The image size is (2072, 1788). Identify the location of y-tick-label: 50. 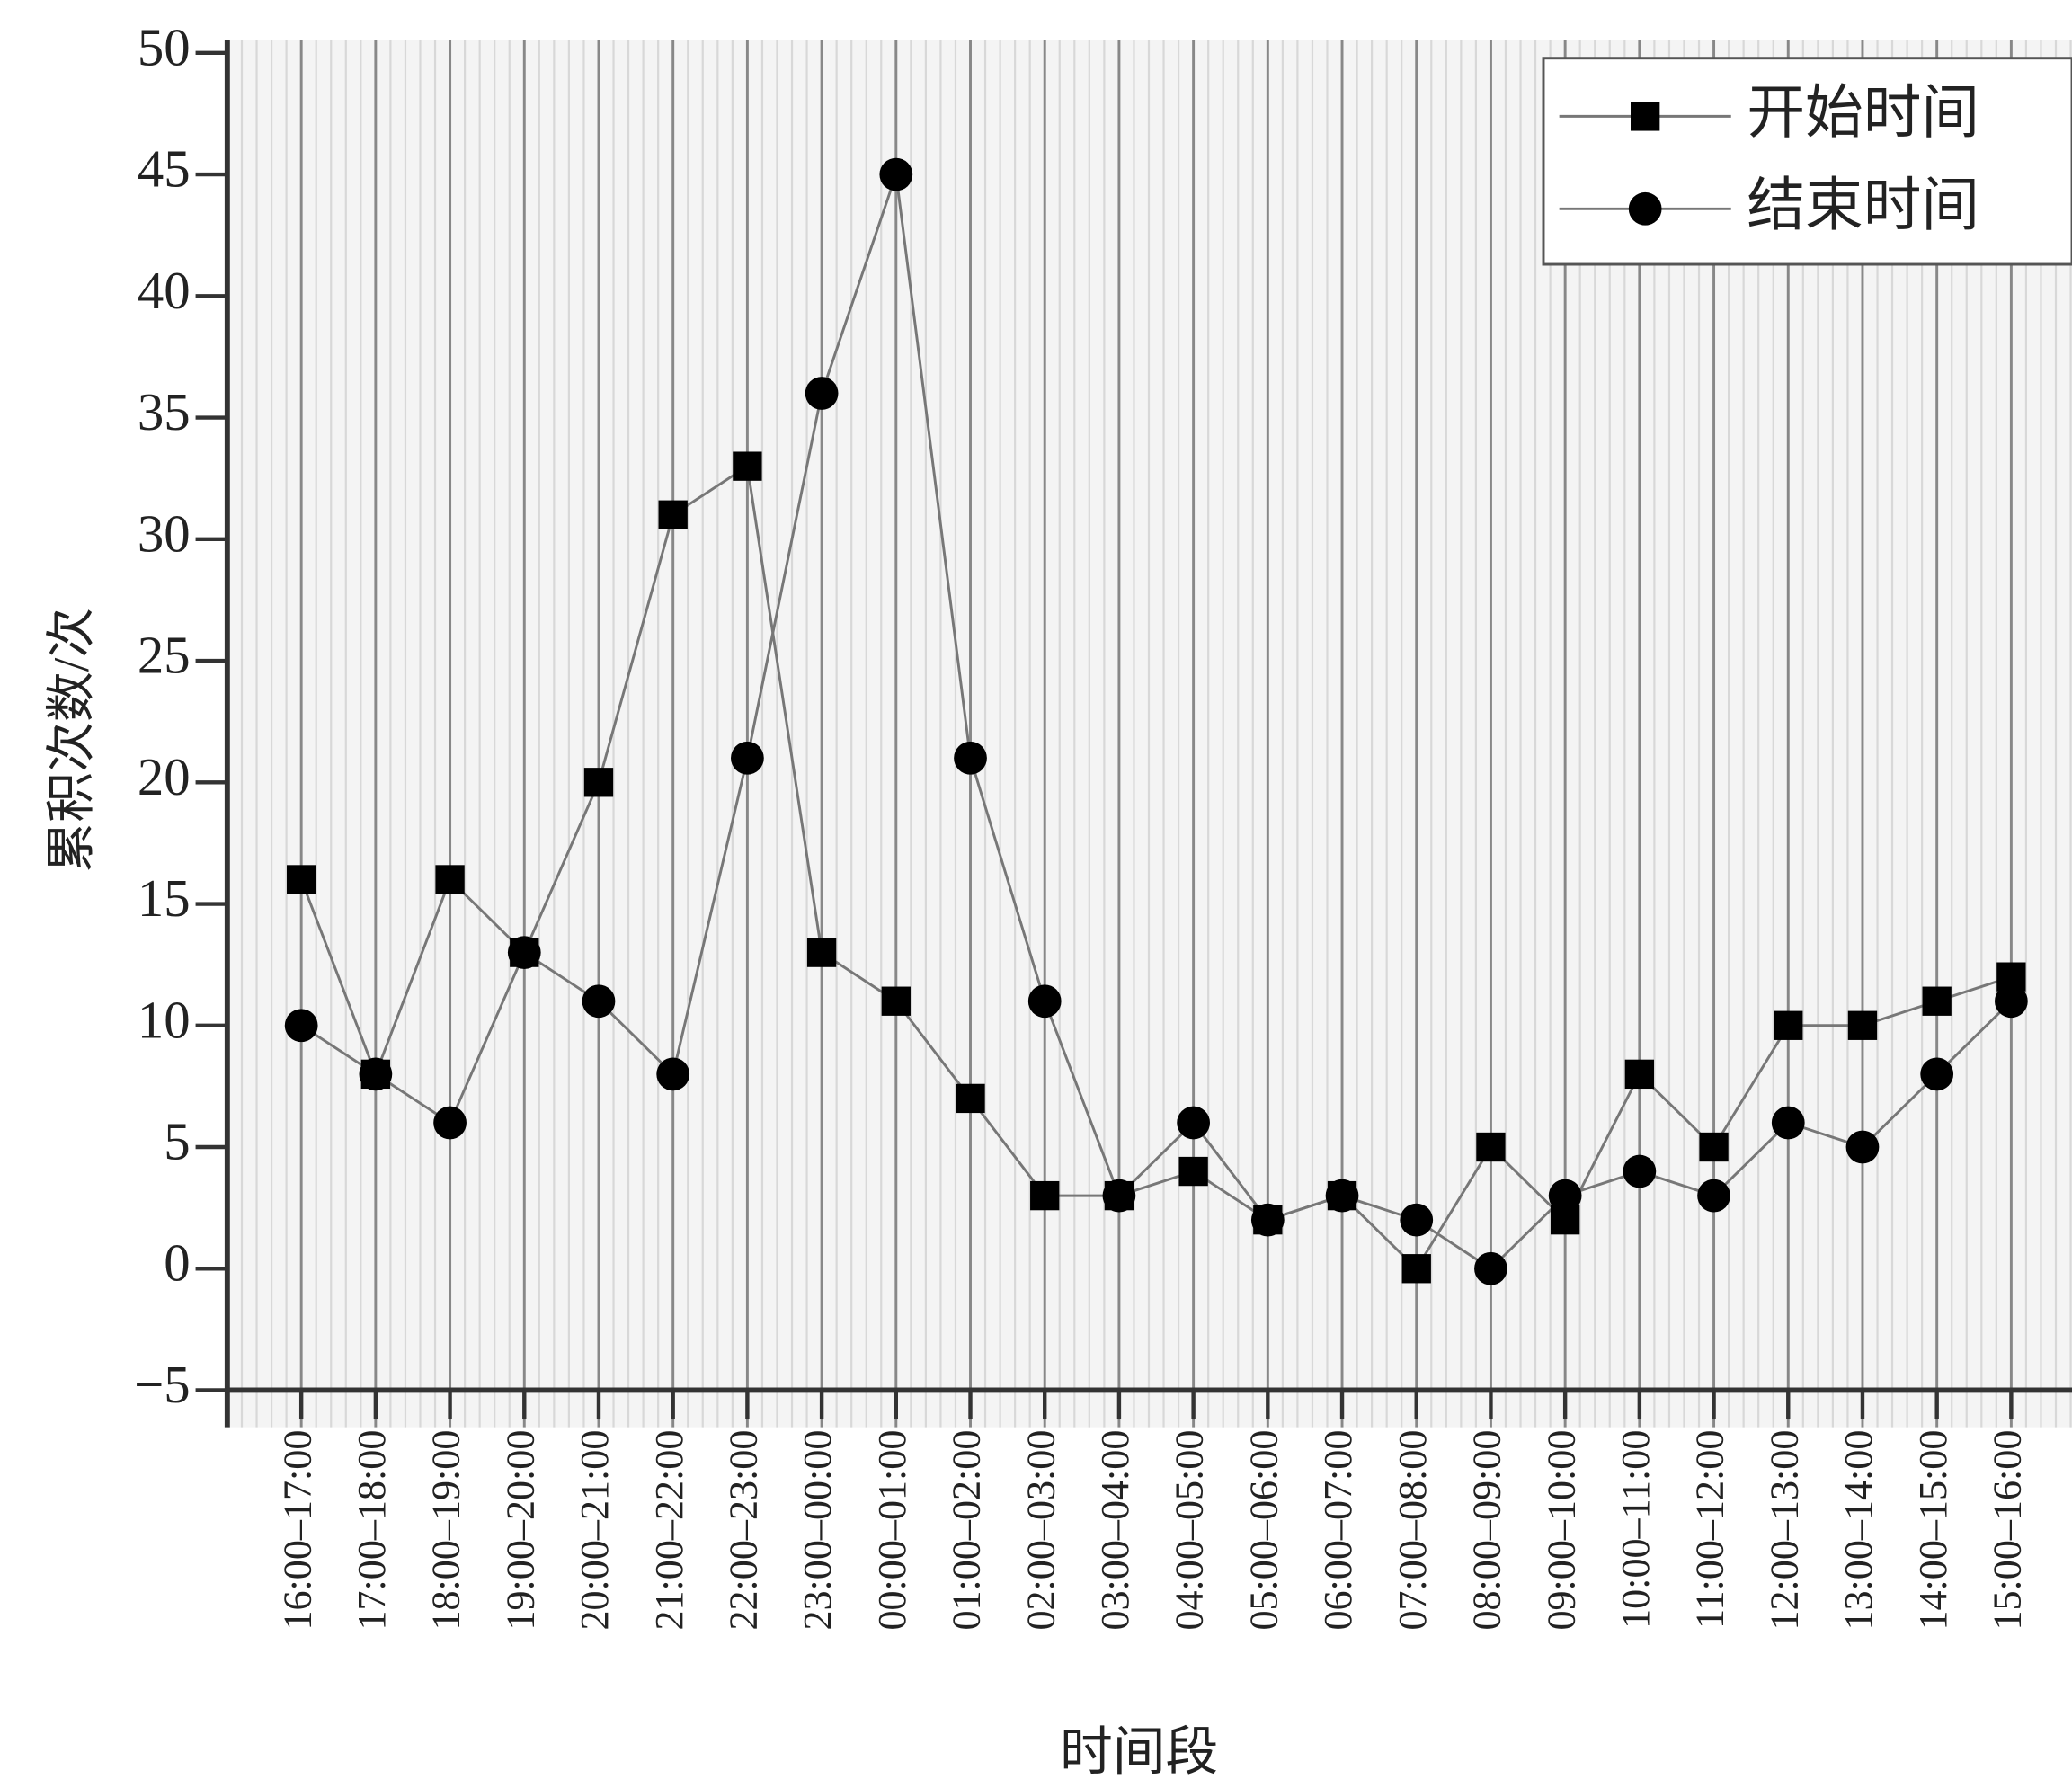
(165, 47).